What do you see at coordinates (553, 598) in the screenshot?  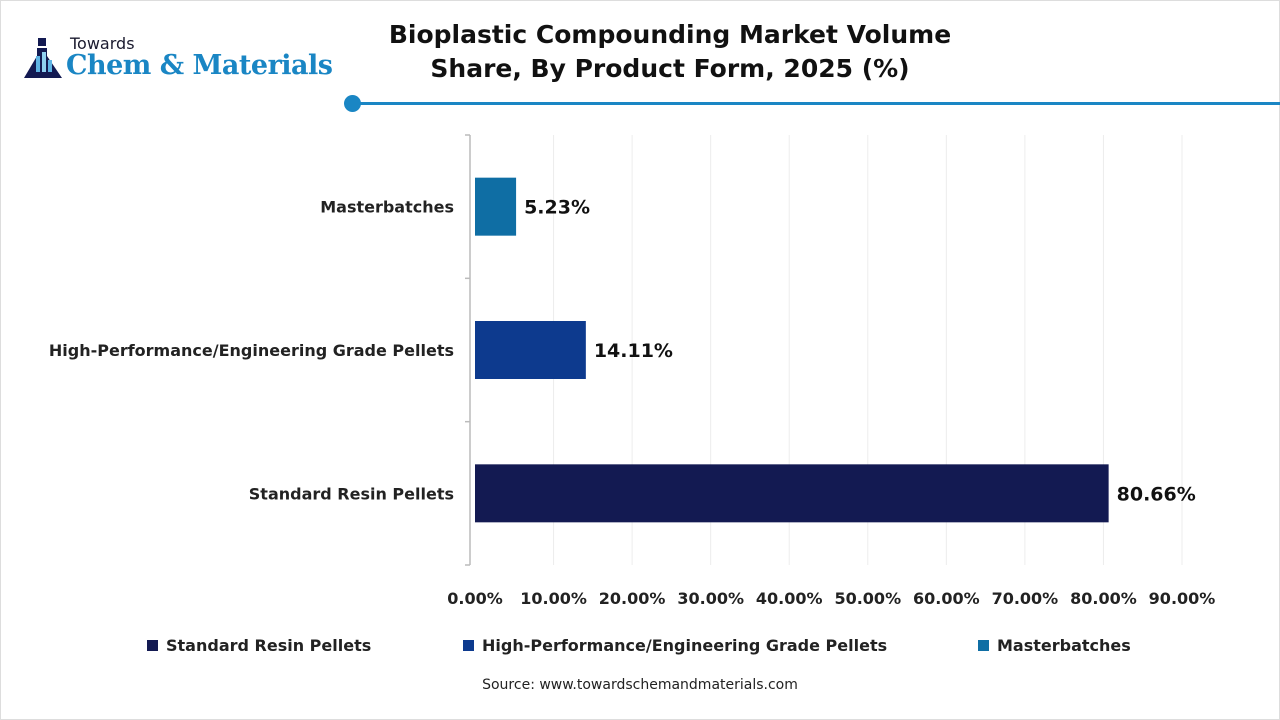 I see `x-tick-label: 10.00%` at bounding box center [553, 598].